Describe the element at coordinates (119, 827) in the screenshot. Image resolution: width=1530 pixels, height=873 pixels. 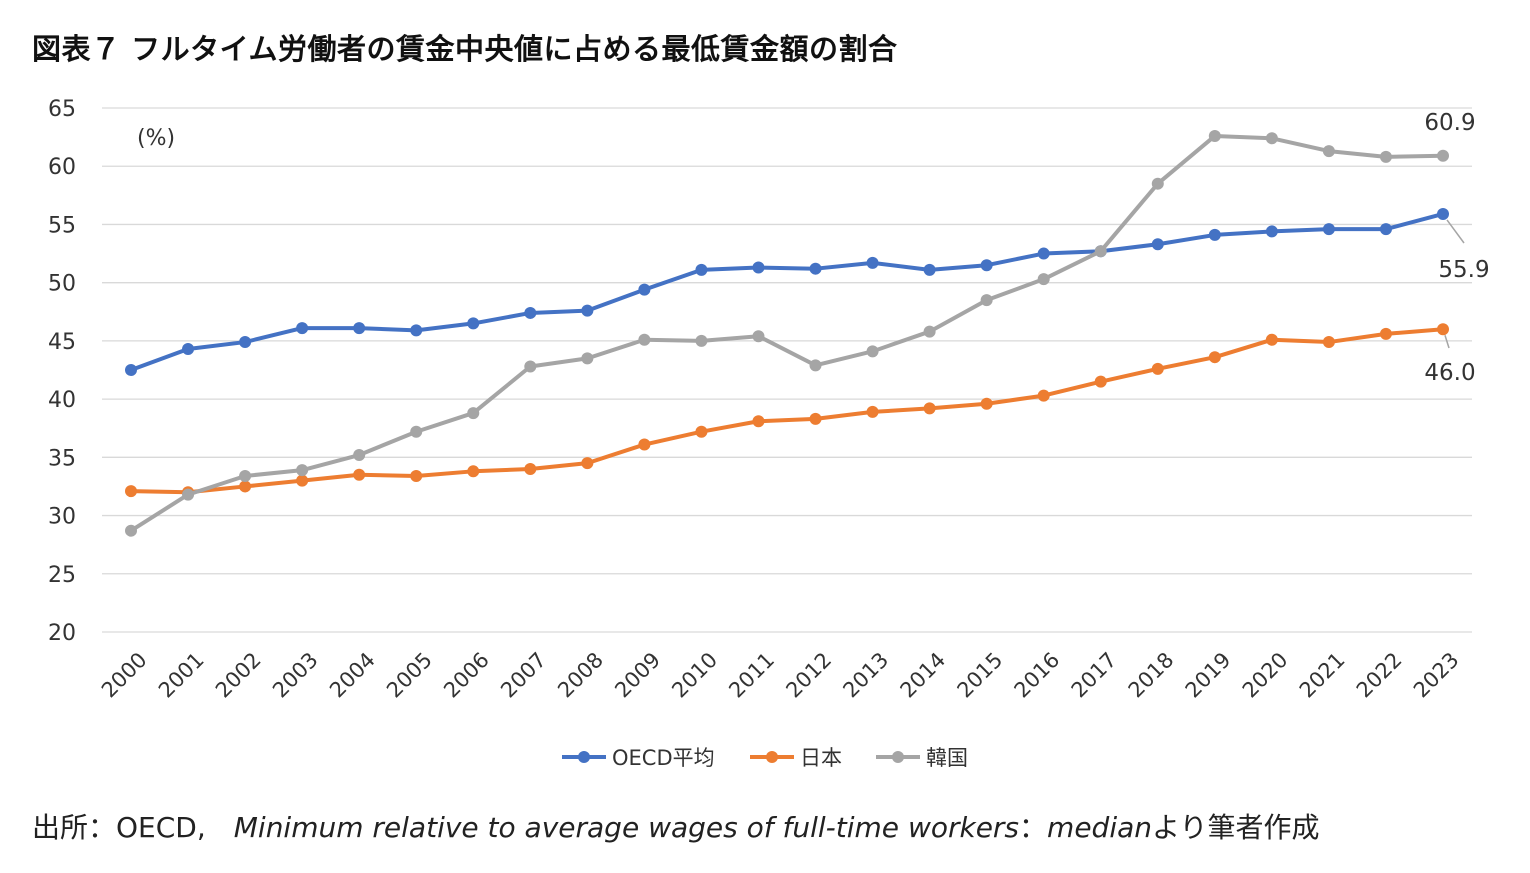
I see `source-prefix: 出所：OECD,` at that location.